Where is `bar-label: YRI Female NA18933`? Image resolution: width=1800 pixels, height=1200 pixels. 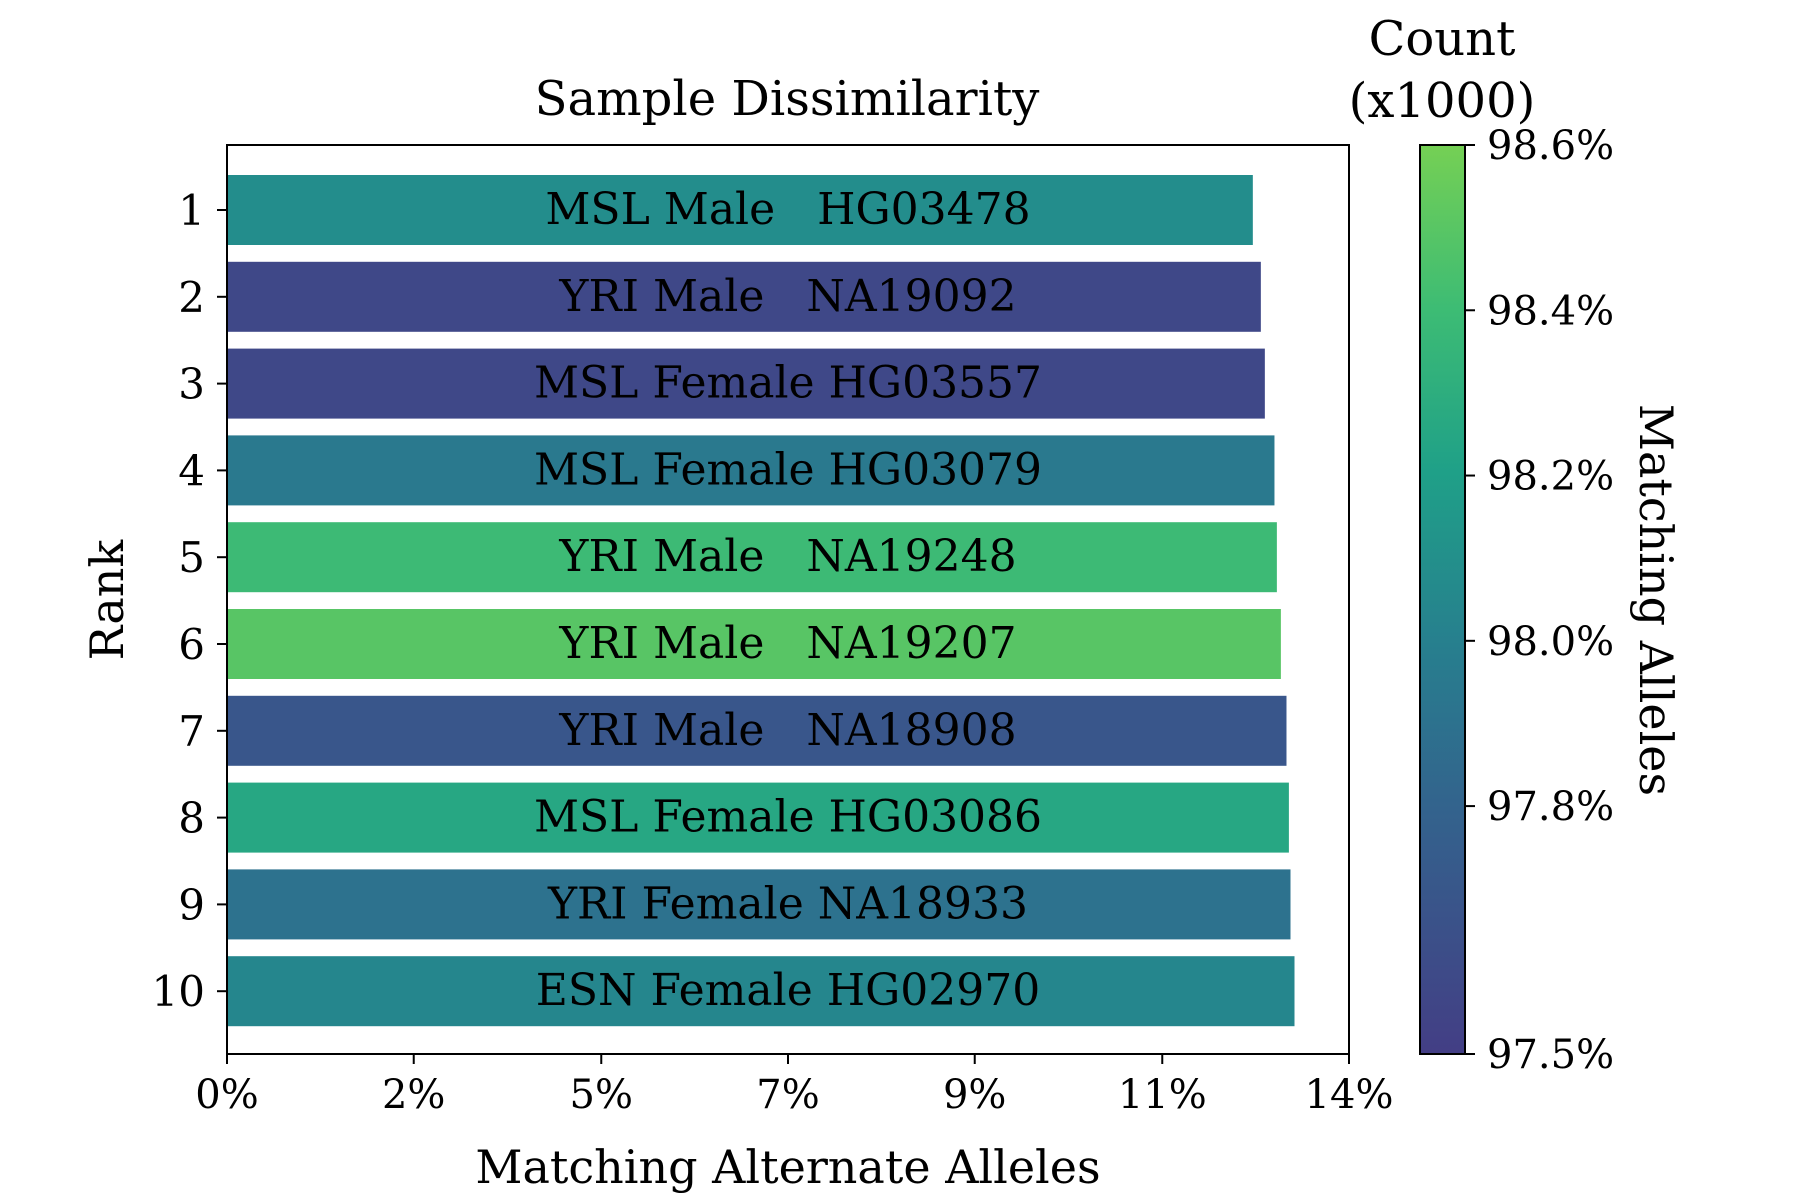 bar-label: YRI Female NA18933 is located at coordinates (787, 903).